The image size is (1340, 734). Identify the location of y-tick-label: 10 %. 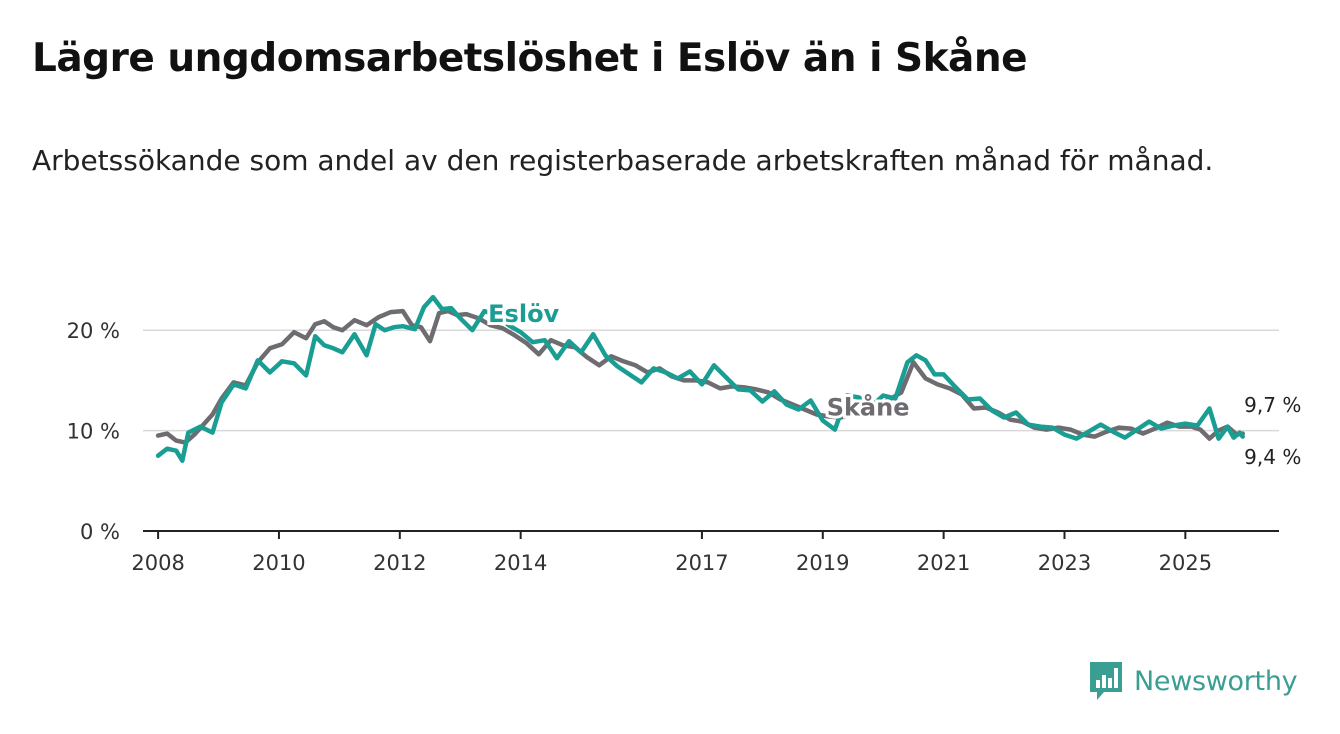
(93, 432).